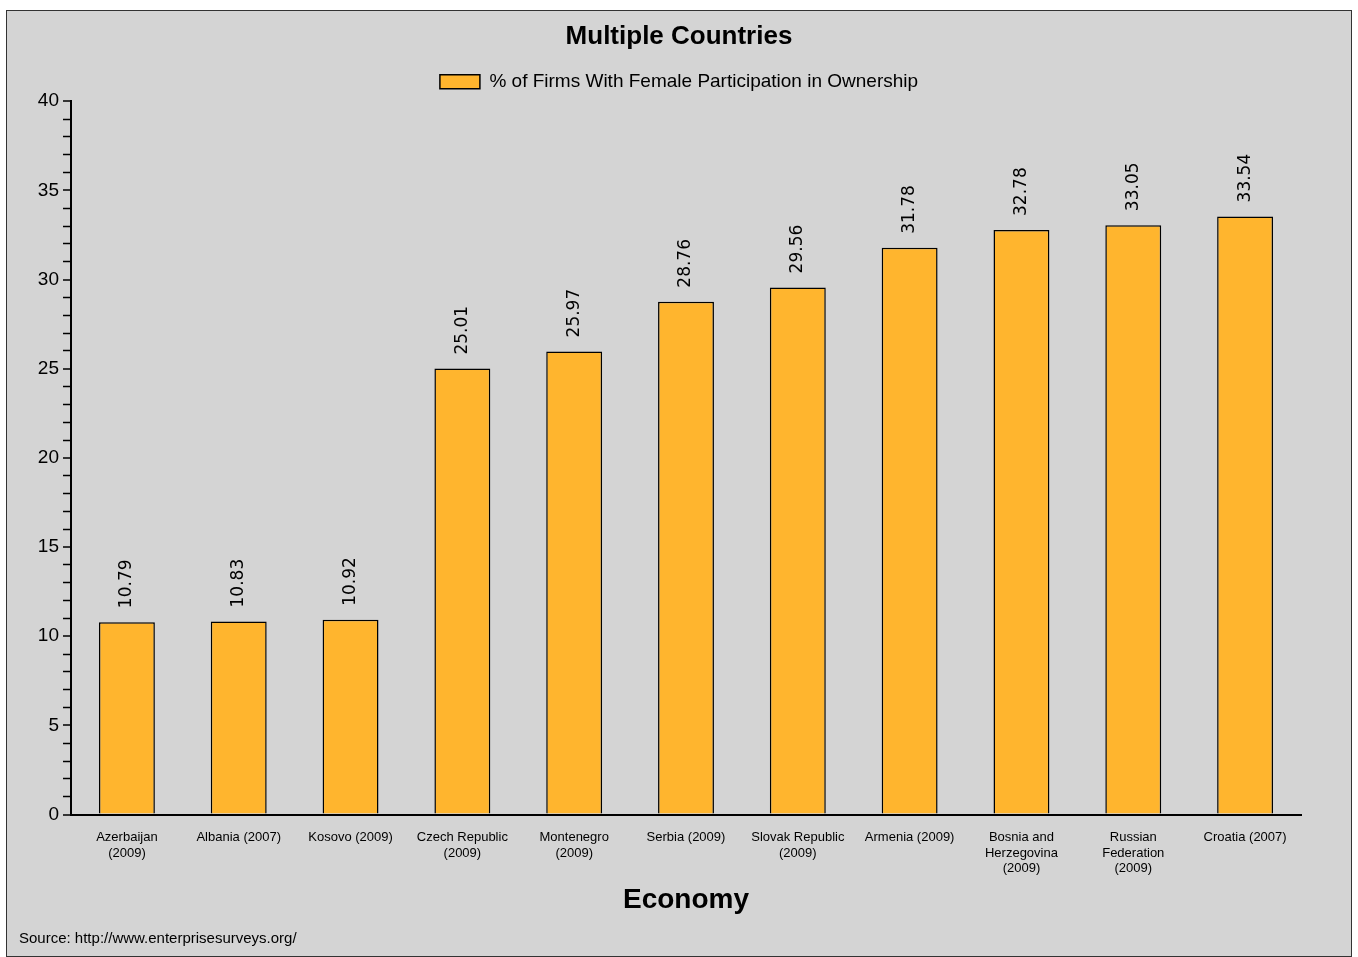  What do you see at coordinates (908, 209) in the screenshot?
I see `data-label: 31.78` at bounding box center [908, 209].